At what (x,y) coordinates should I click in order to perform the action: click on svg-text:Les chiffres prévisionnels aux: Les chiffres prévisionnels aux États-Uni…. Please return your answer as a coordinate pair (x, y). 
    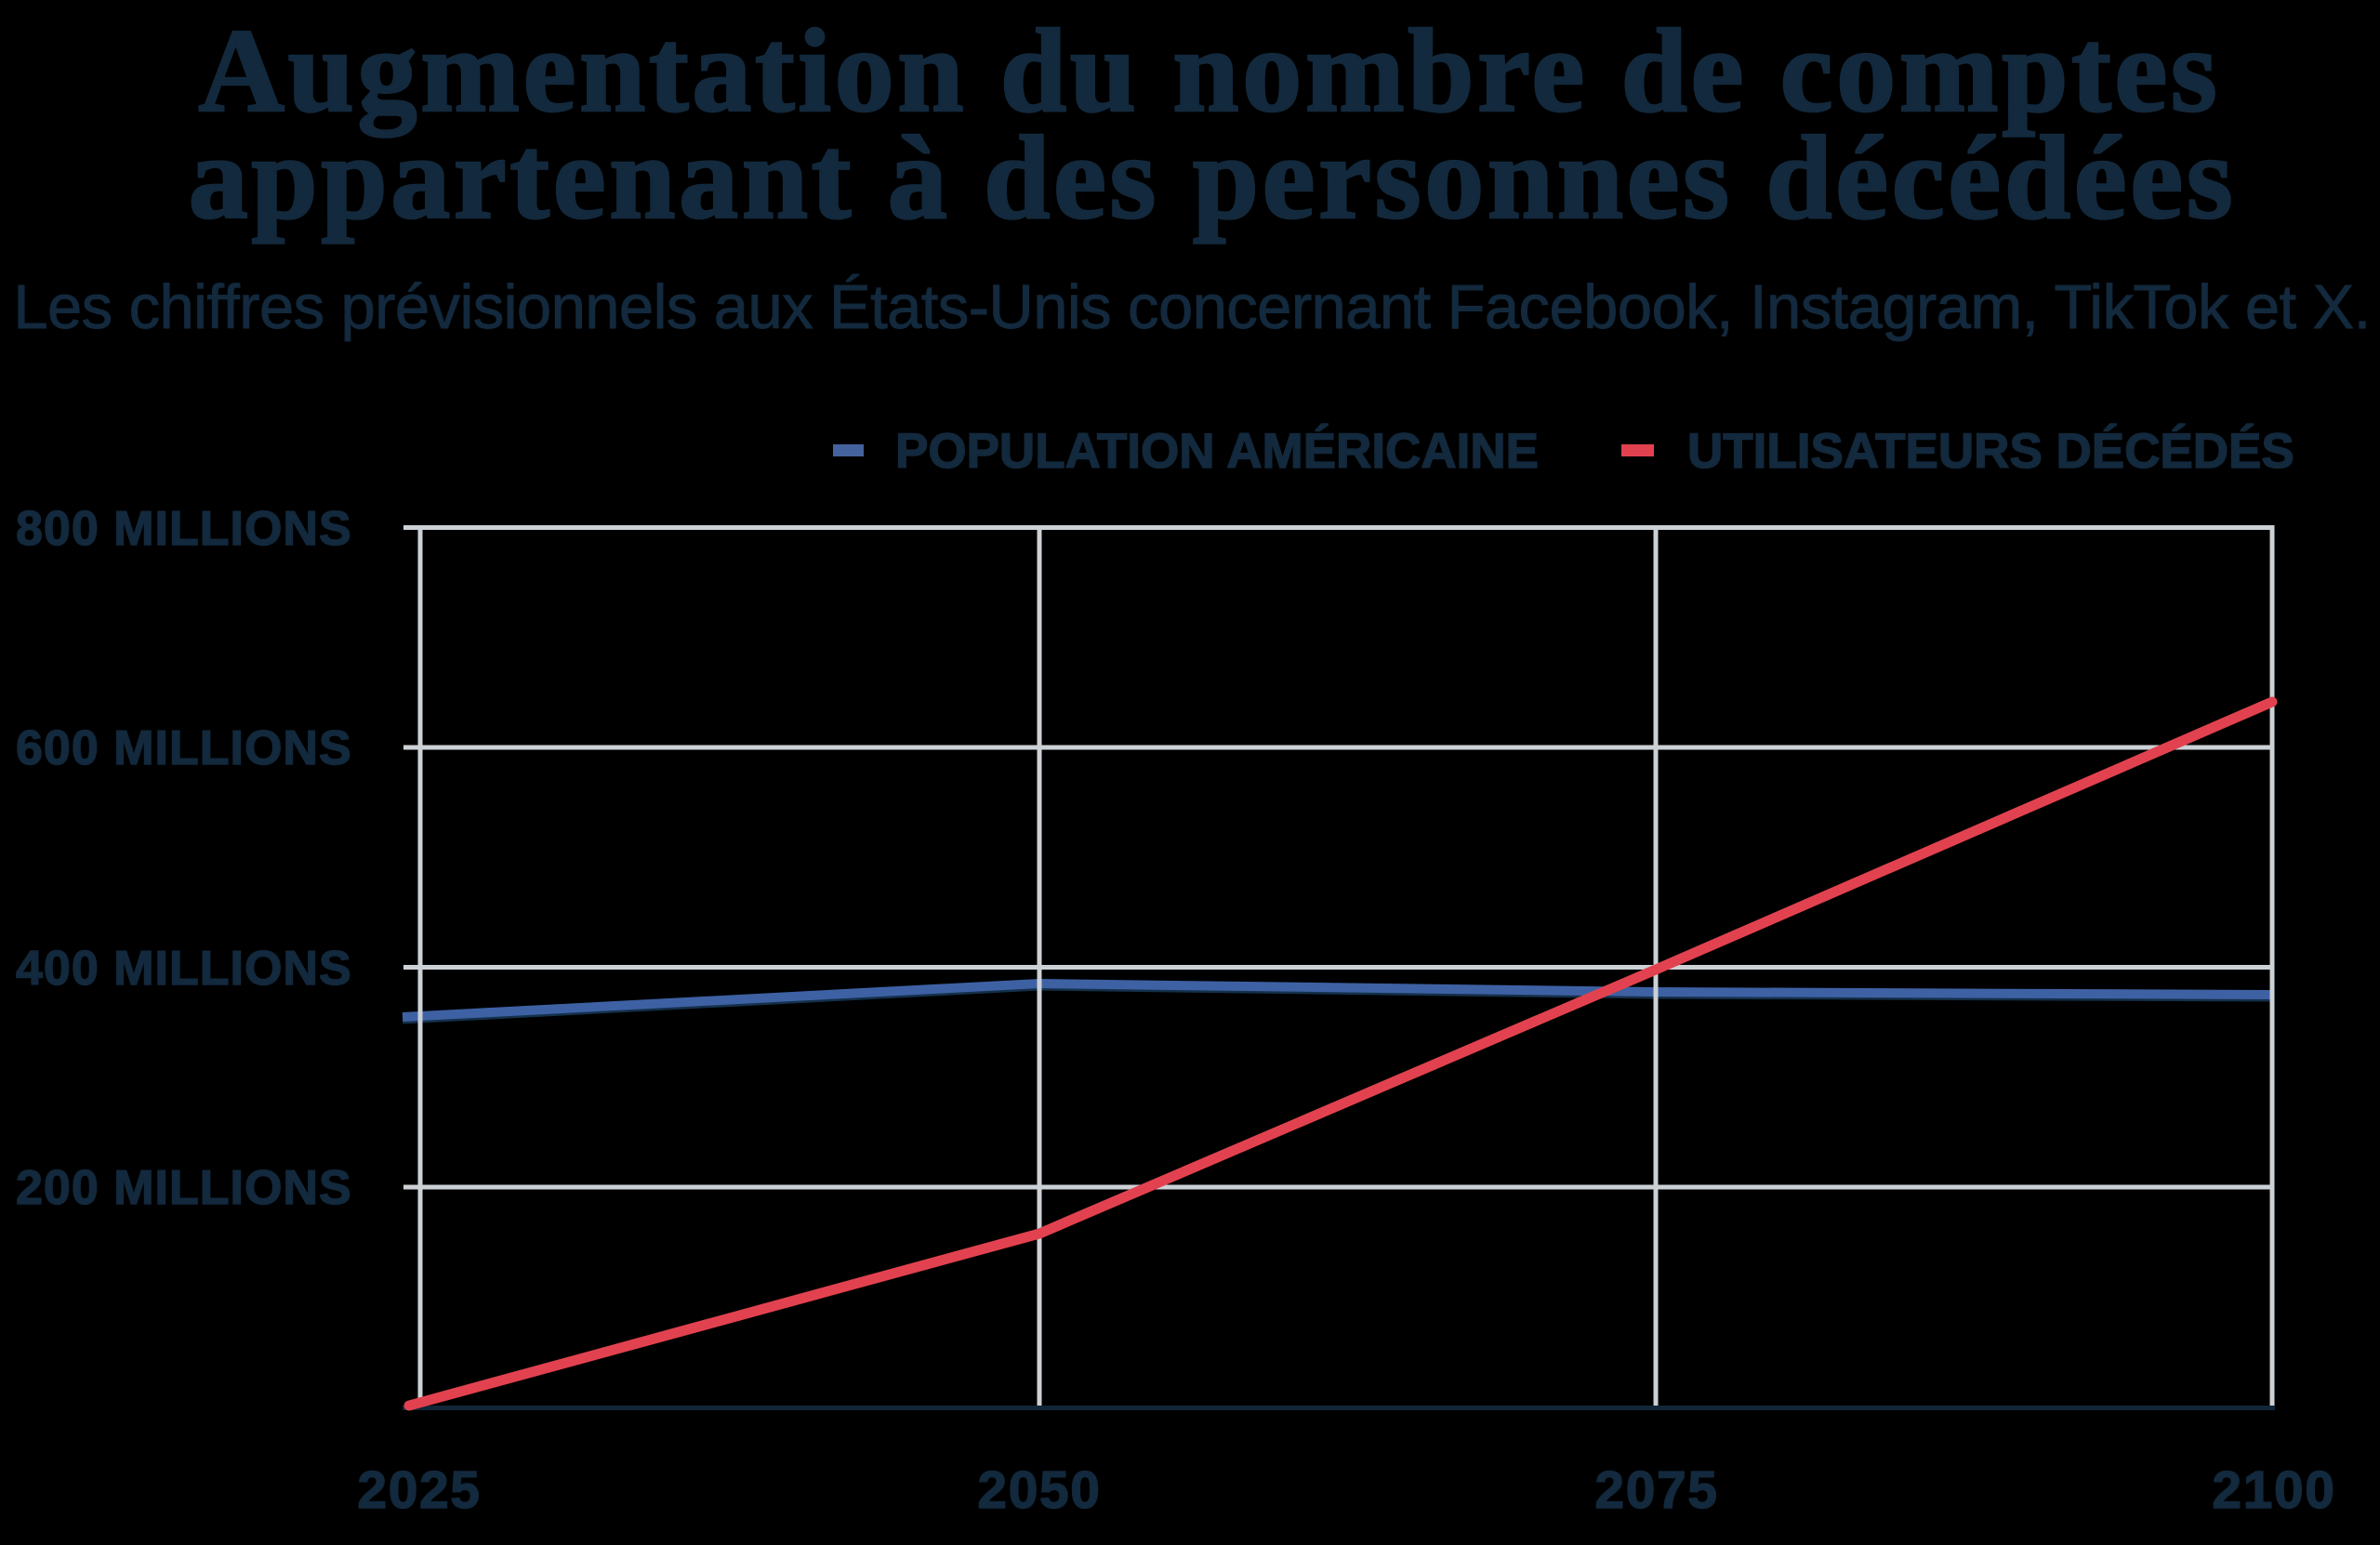
    Looking at the image, I should click on (1191, 307).